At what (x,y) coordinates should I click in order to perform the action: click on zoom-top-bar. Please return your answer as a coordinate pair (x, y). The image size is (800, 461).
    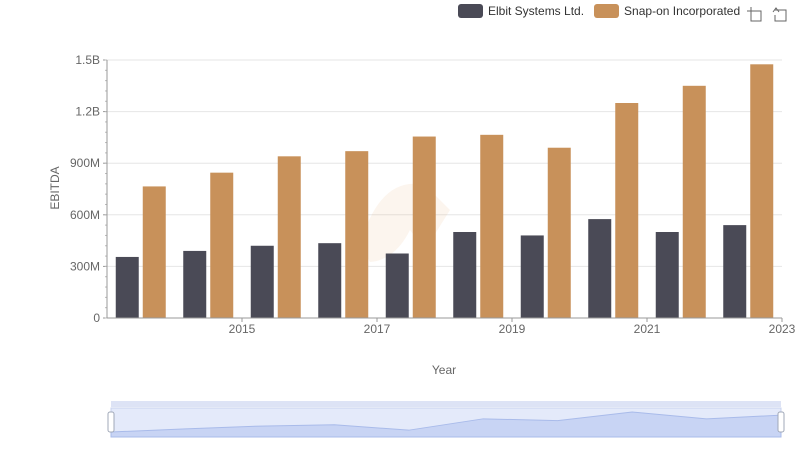
    Looking at the image, I should click on (446, 404).